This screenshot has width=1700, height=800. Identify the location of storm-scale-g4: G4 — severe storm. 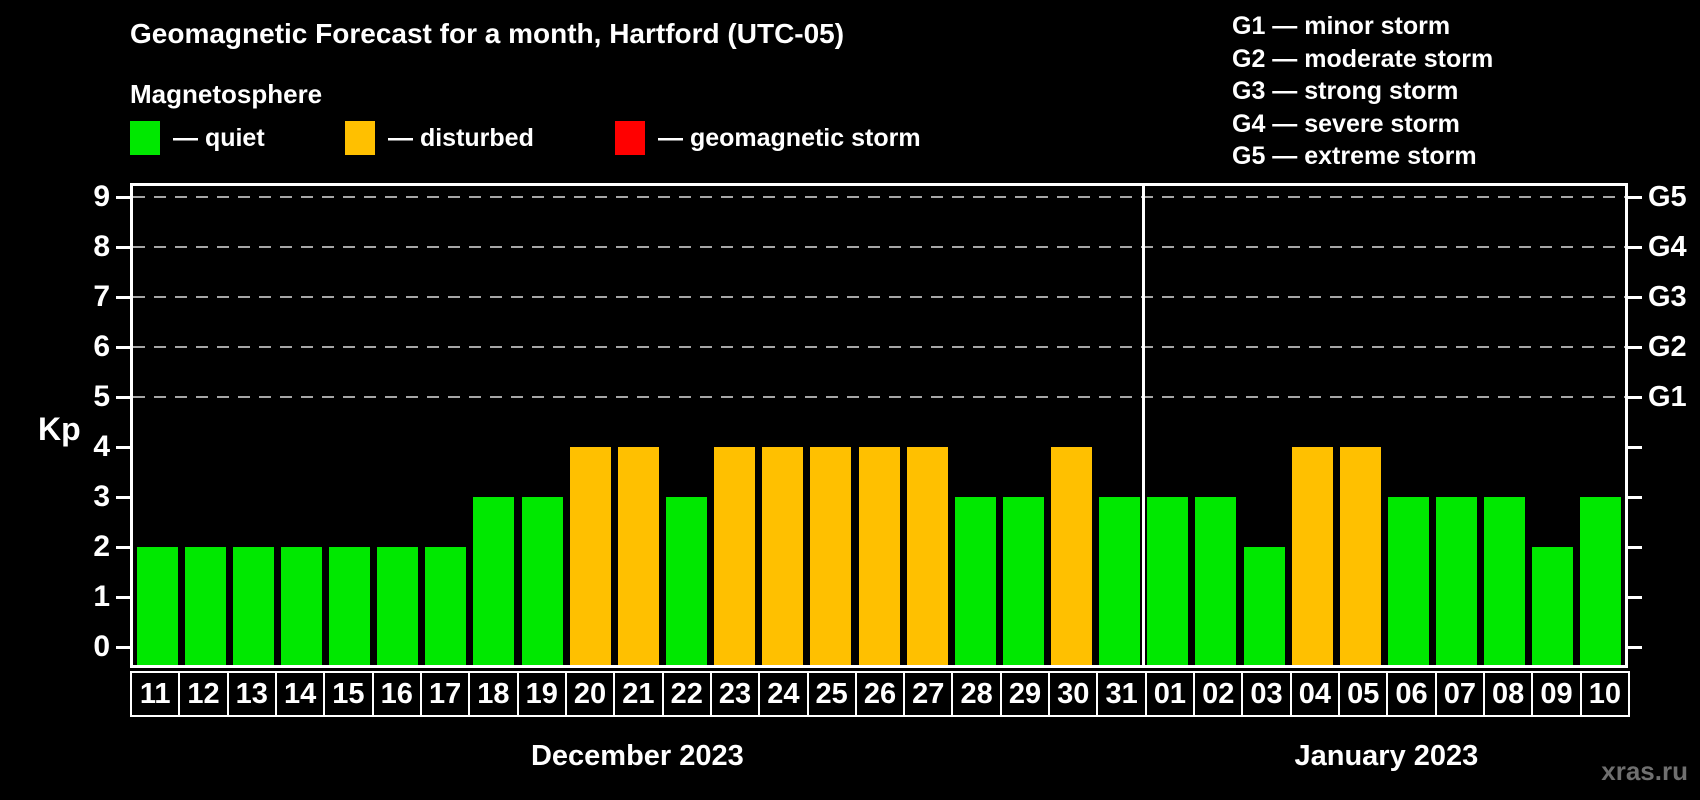
(1346, 123).